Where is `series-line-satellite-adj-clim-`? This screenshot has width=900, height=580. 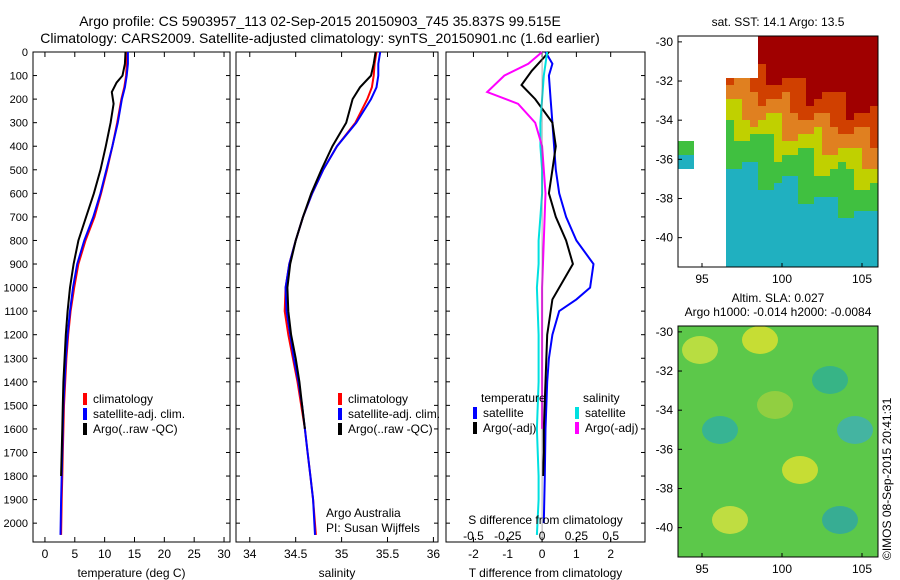
series-line-satellite-adj-clim- is located at coordinates (94, 293).